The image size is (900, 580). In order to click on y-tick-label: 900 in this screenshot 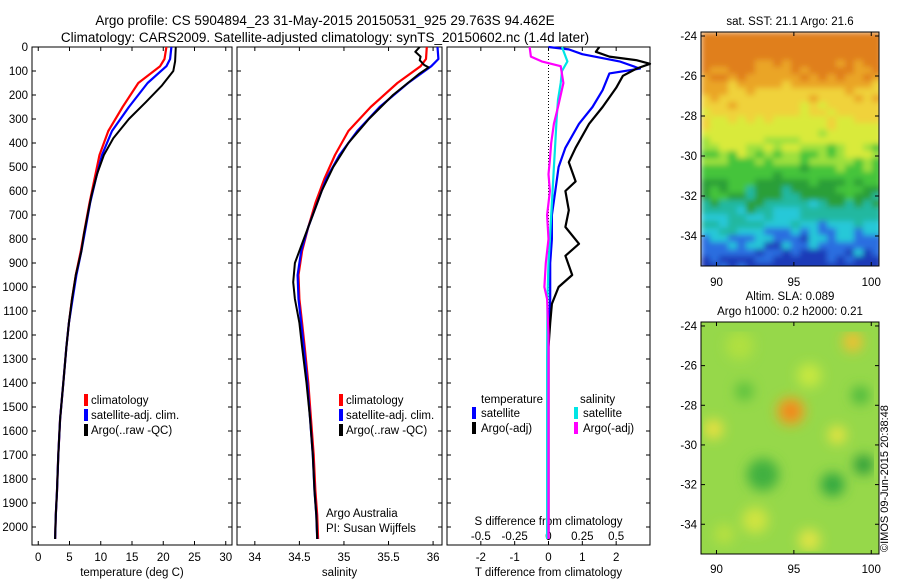, I will do `click(18, 264)`.